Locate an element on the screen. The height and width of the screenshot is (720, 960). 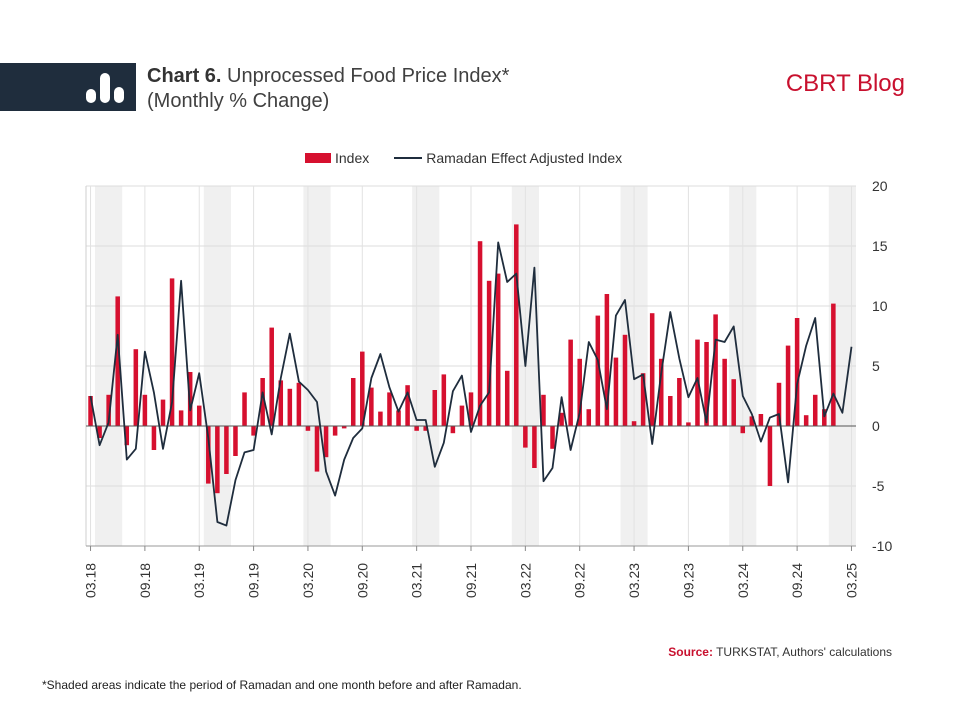
source-text: TURKSTAT, Authors' calculations is located at coordinates (804, 652).